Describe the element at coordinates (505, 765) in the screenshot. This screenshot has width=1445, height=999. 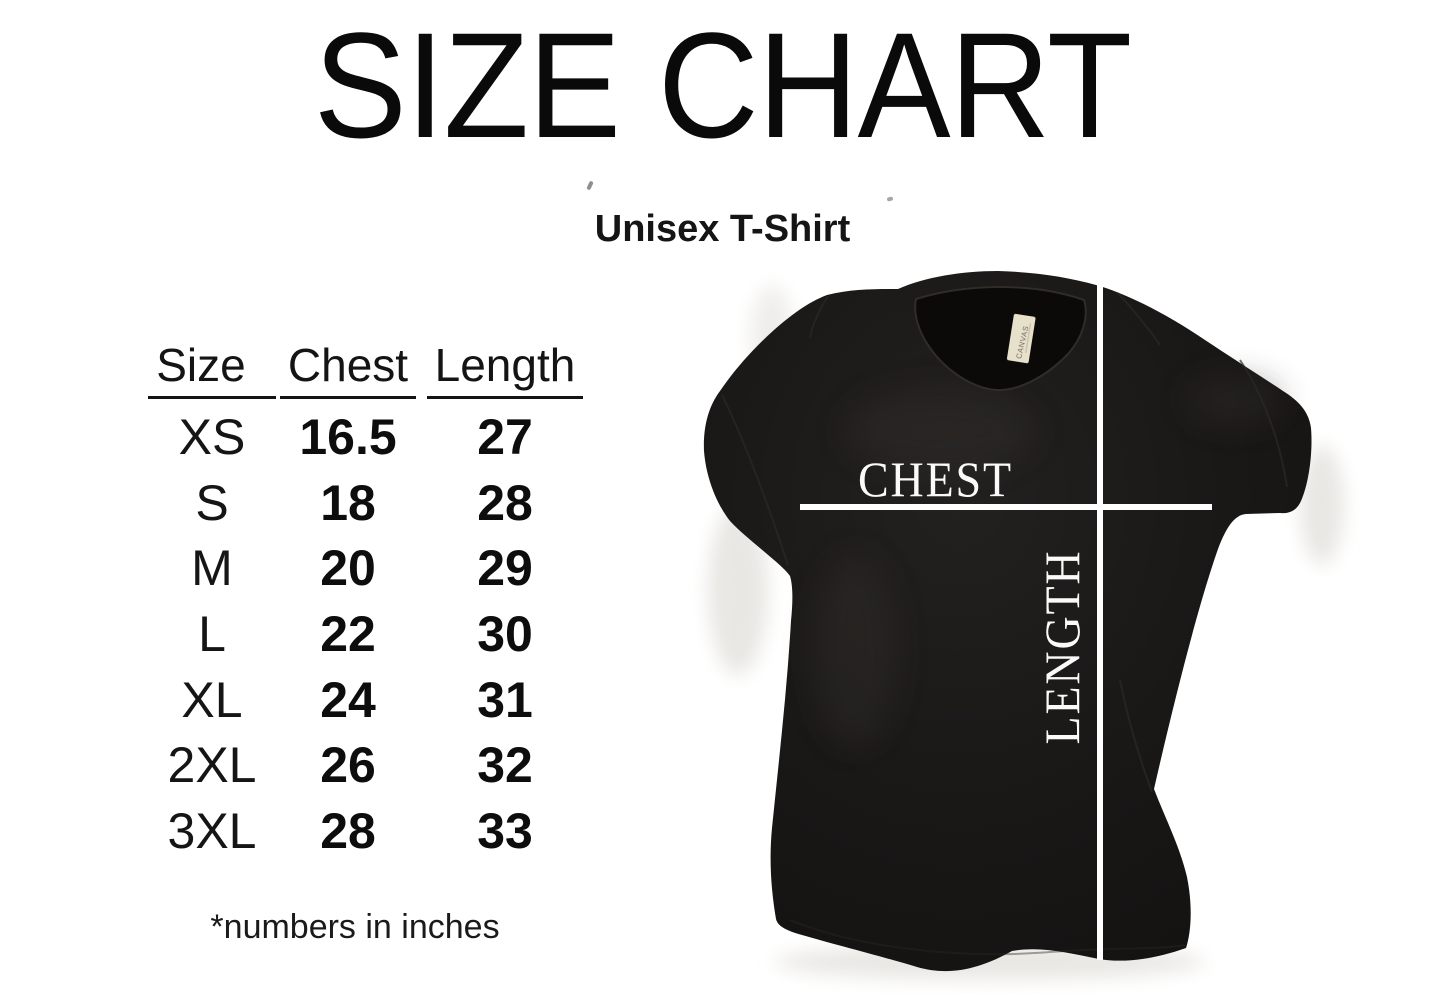
I see `length-cell: 32` at that location.